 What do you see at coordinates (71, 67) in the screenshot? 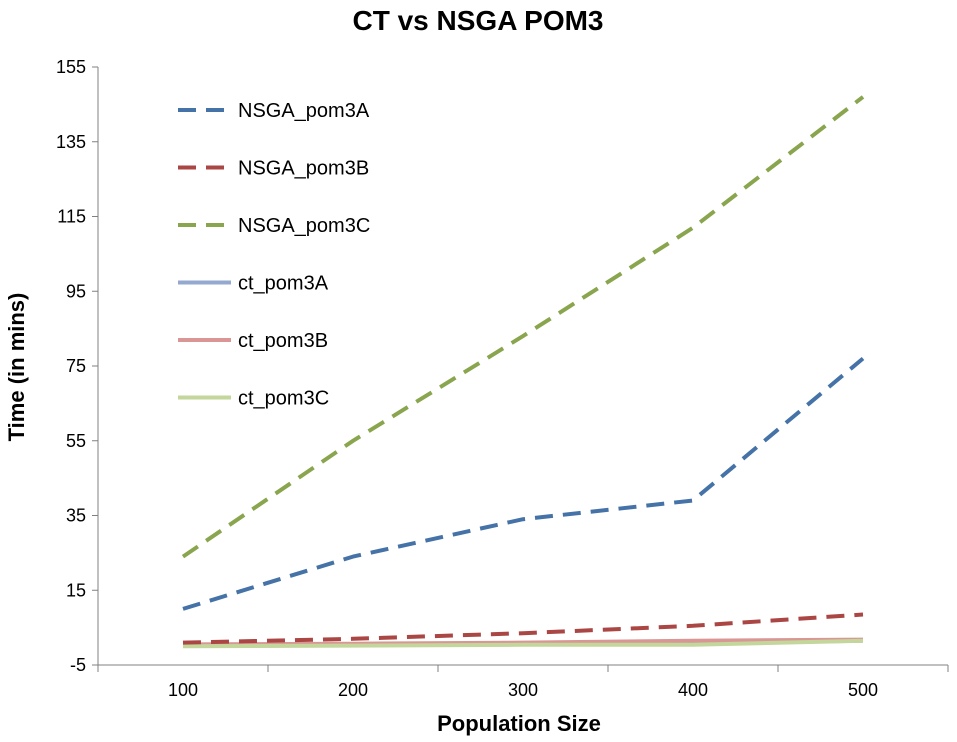
I see `y-tick-label: 155` at bounding box center [71, 67].